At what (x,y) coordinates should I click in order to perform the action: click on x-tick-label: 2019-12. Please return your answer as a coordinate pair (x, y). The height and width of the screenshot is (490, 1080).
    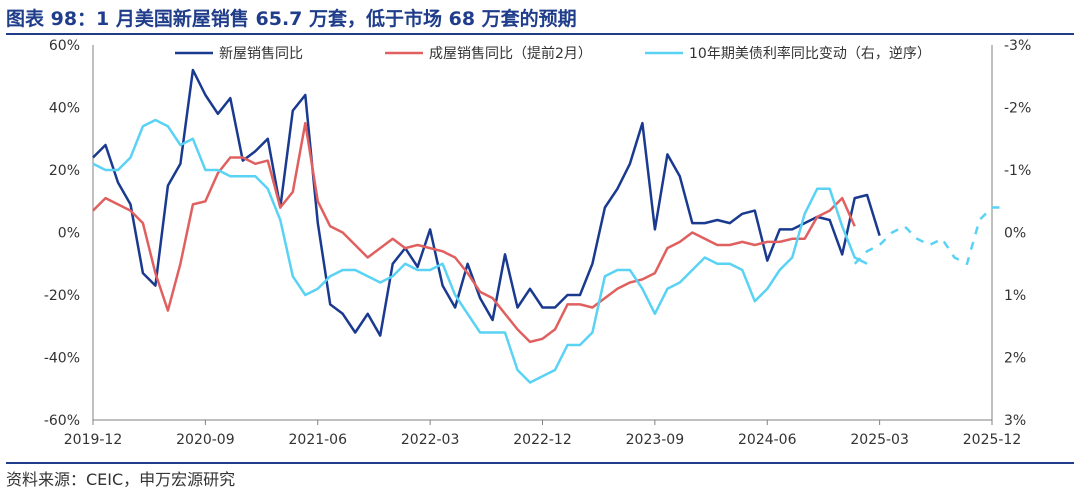
    Looking at the image, I should click on (93, 440).